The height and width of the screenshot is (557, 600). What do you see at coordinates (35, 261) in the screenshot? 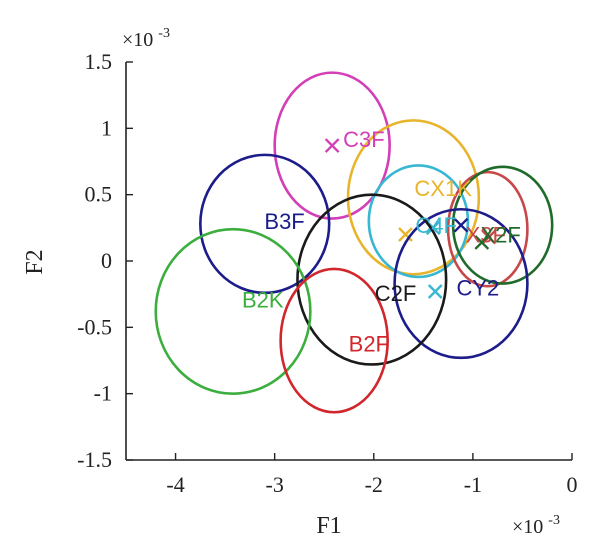
I see `y-axis-label: F2` at bounding box center [35, 261].